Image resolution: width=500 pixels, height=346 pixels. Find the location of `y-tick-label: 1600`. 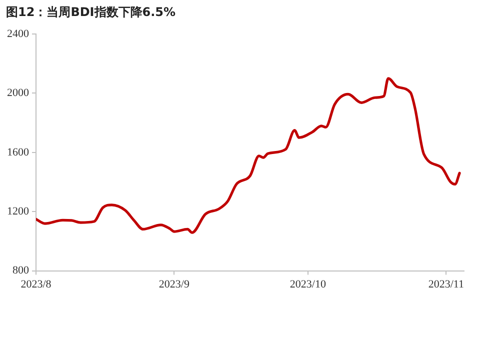

y-tick-label: 1600 is located at coordinates (18, 152).